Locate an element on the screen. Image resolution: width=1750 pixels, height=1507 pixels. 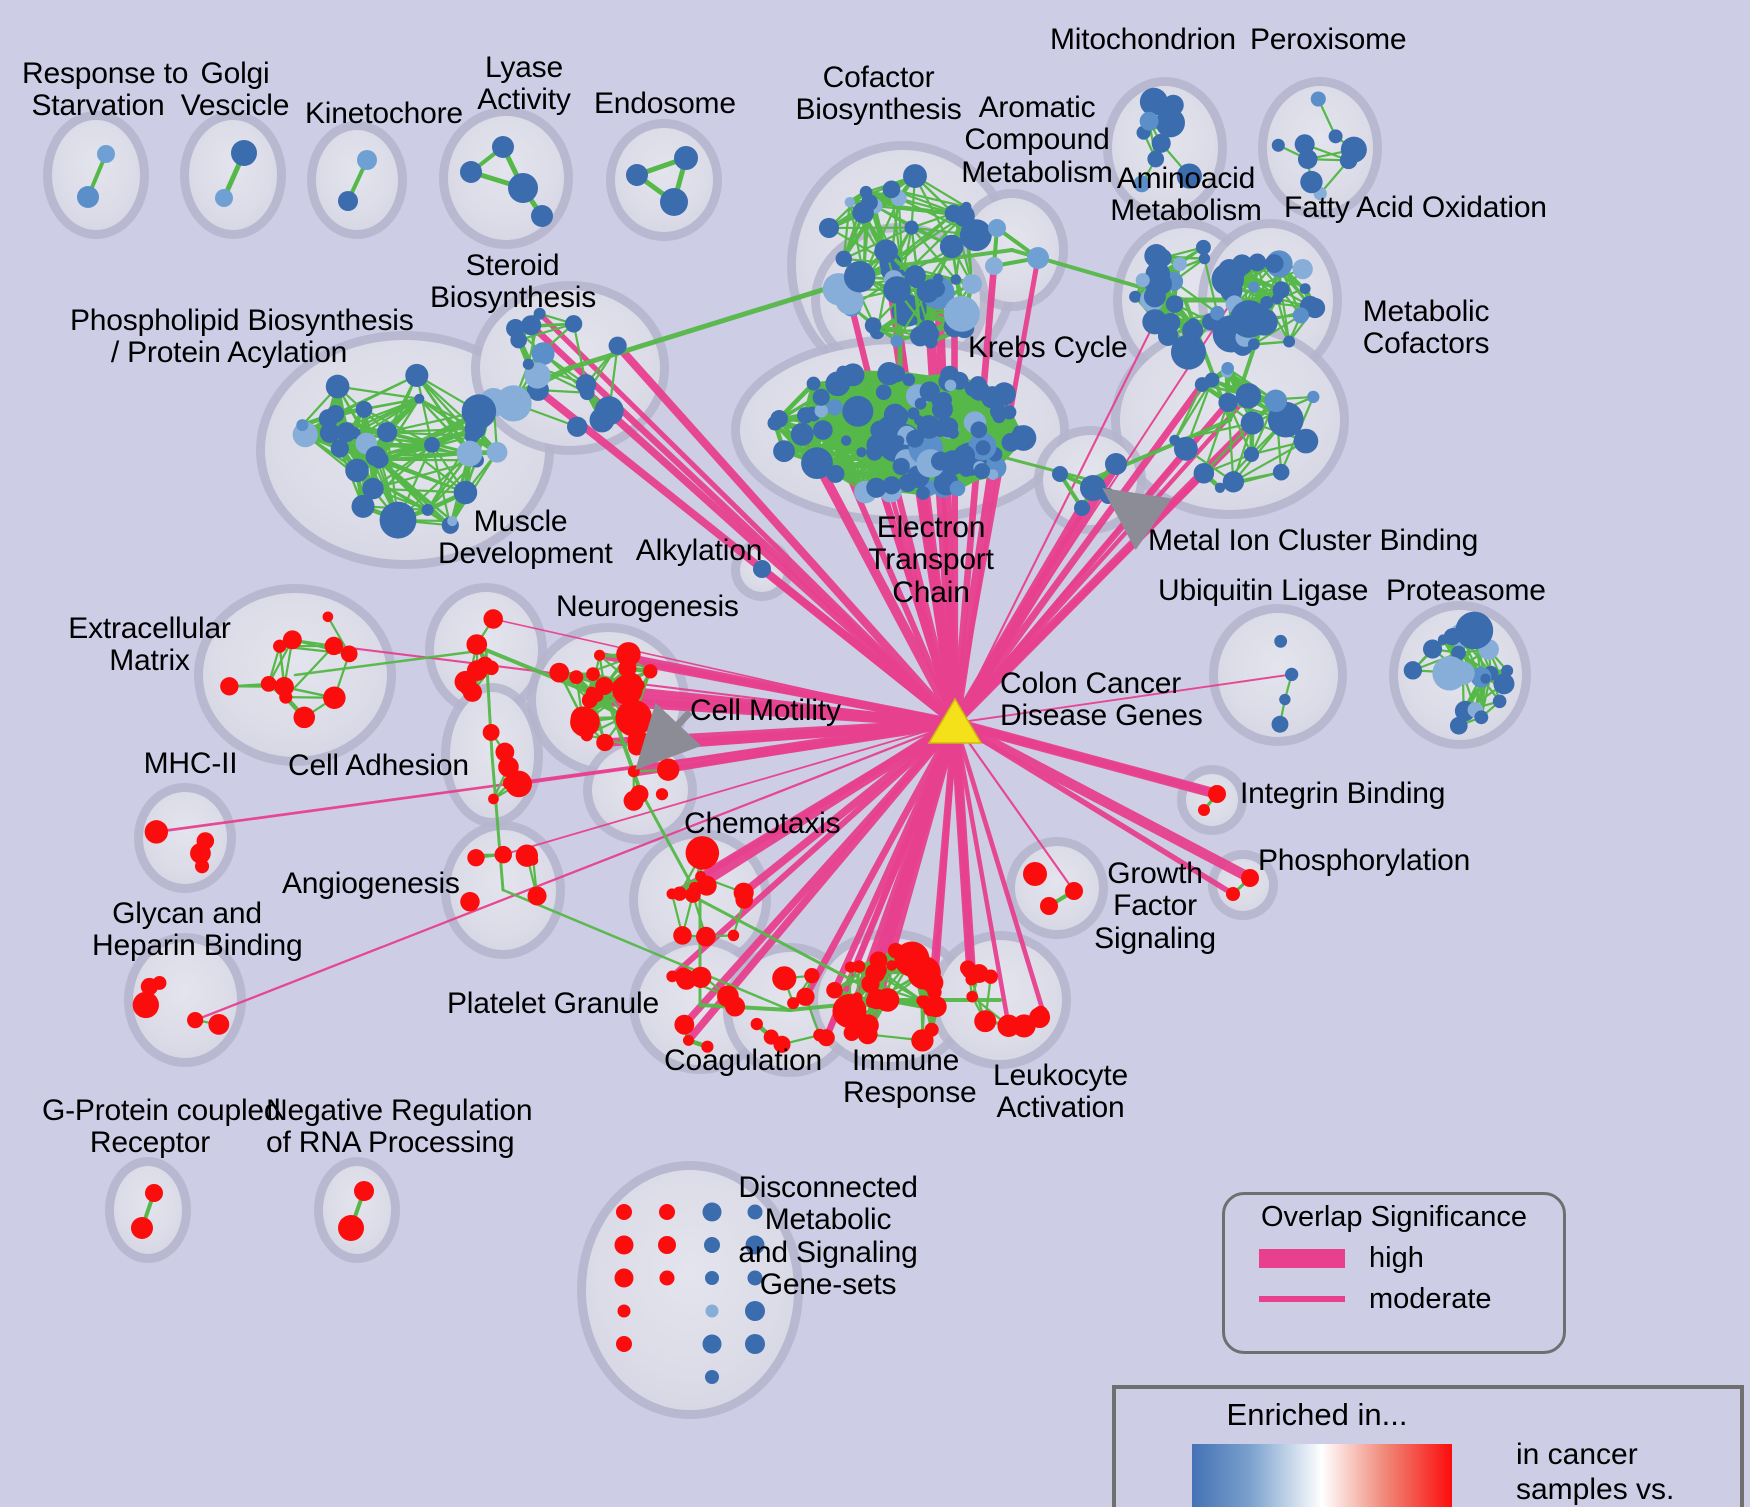
cluster-integrin-binding is located at coordinates (1212, 800).